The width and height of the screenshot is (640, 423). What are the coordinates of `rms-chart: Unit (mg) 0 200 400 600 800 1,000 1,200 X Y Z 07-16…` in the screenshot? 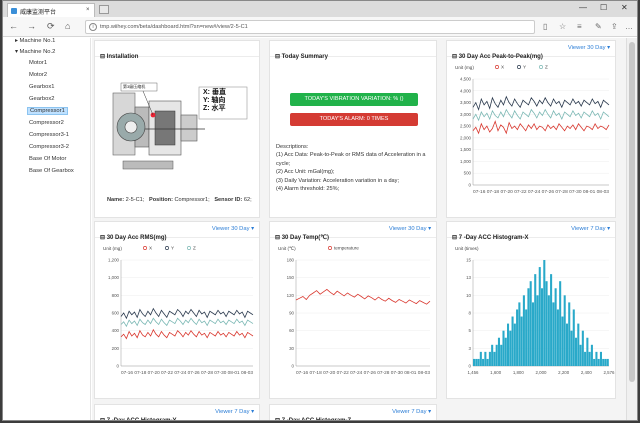 It's located at (178, 311).